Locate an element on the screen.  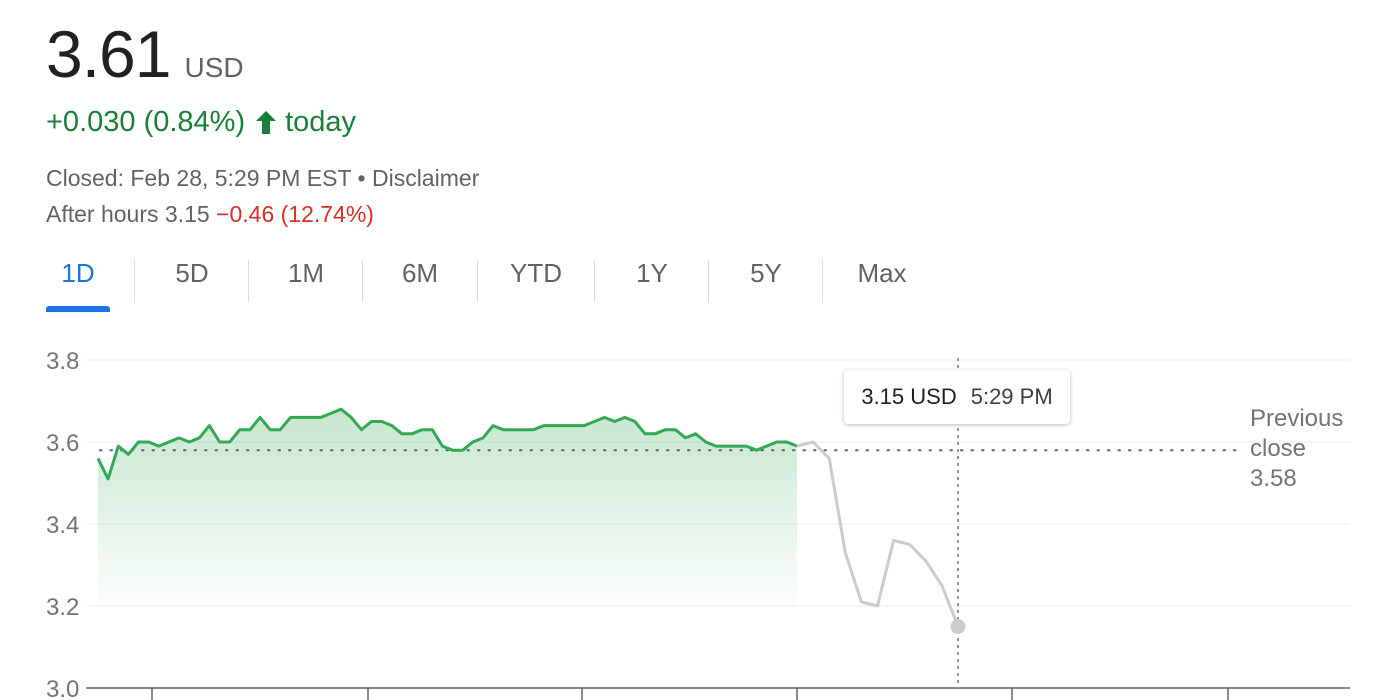
y-tick-label: 3.2 is located at coordinates (62, 607).